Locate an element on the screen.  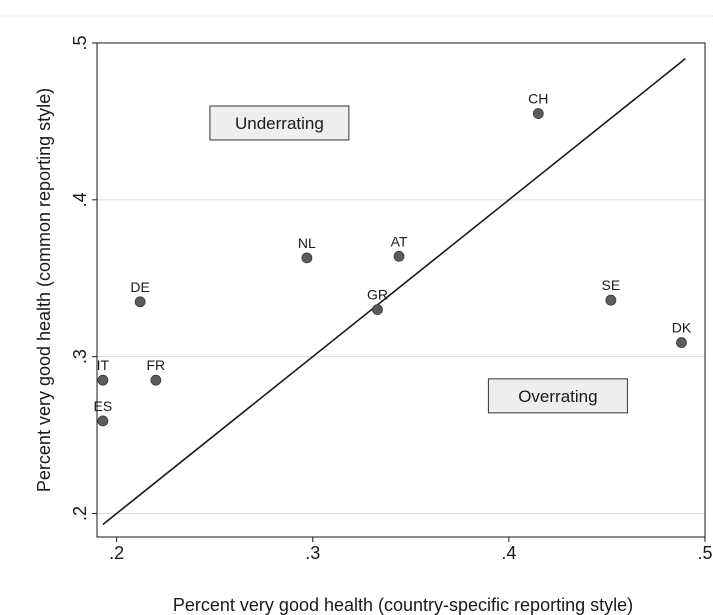
point-se is located at coordinates (611, 300).